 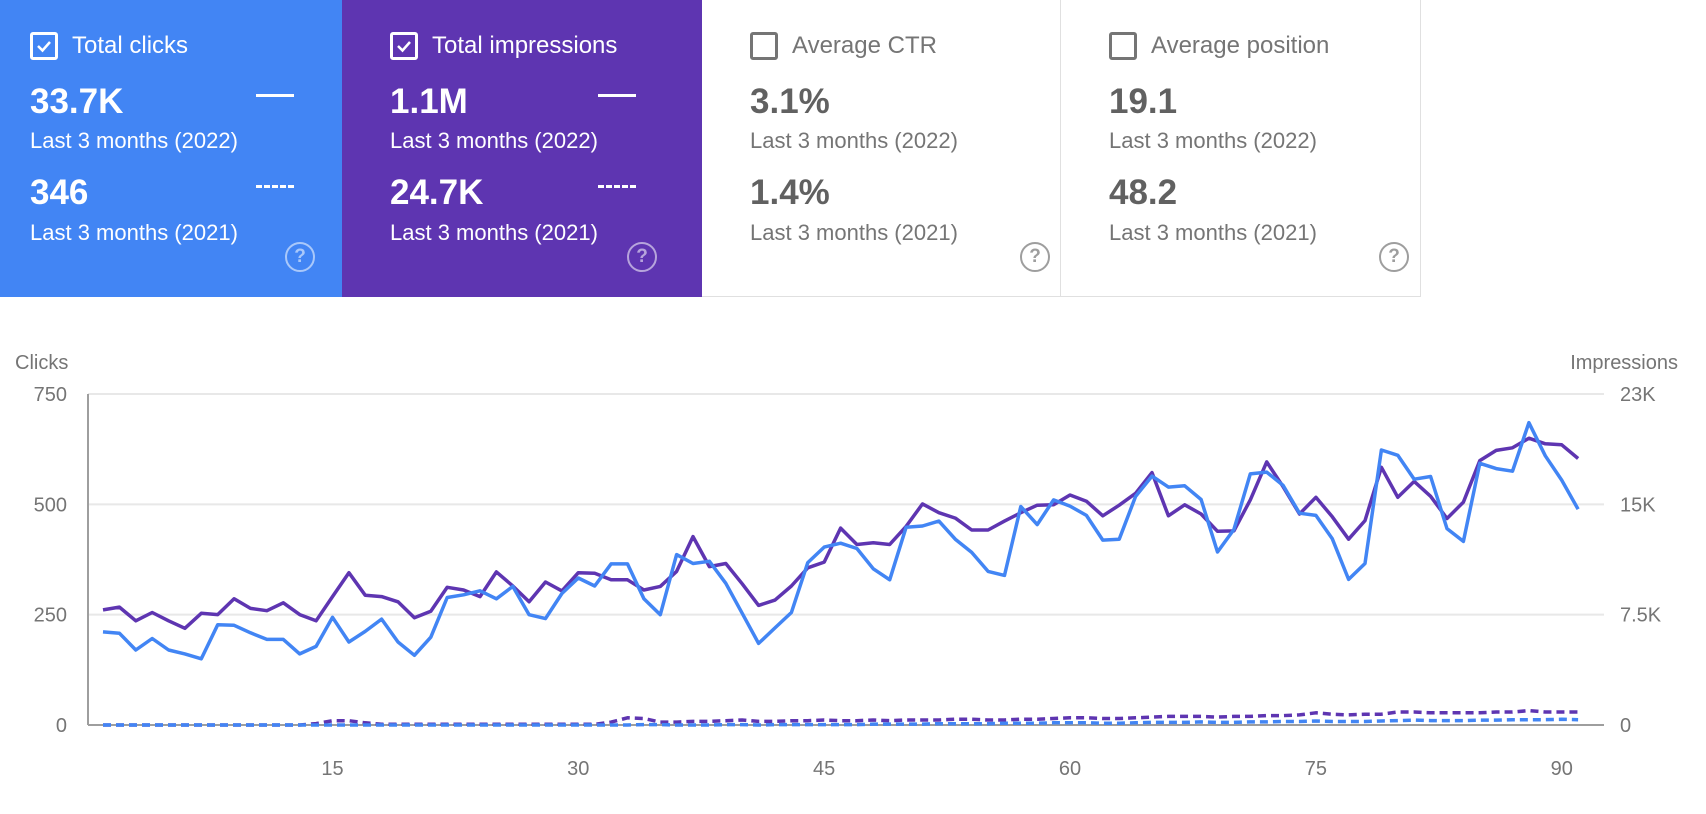 I want to click on right-tick-label: 15K, so click(x=1638, y=505).